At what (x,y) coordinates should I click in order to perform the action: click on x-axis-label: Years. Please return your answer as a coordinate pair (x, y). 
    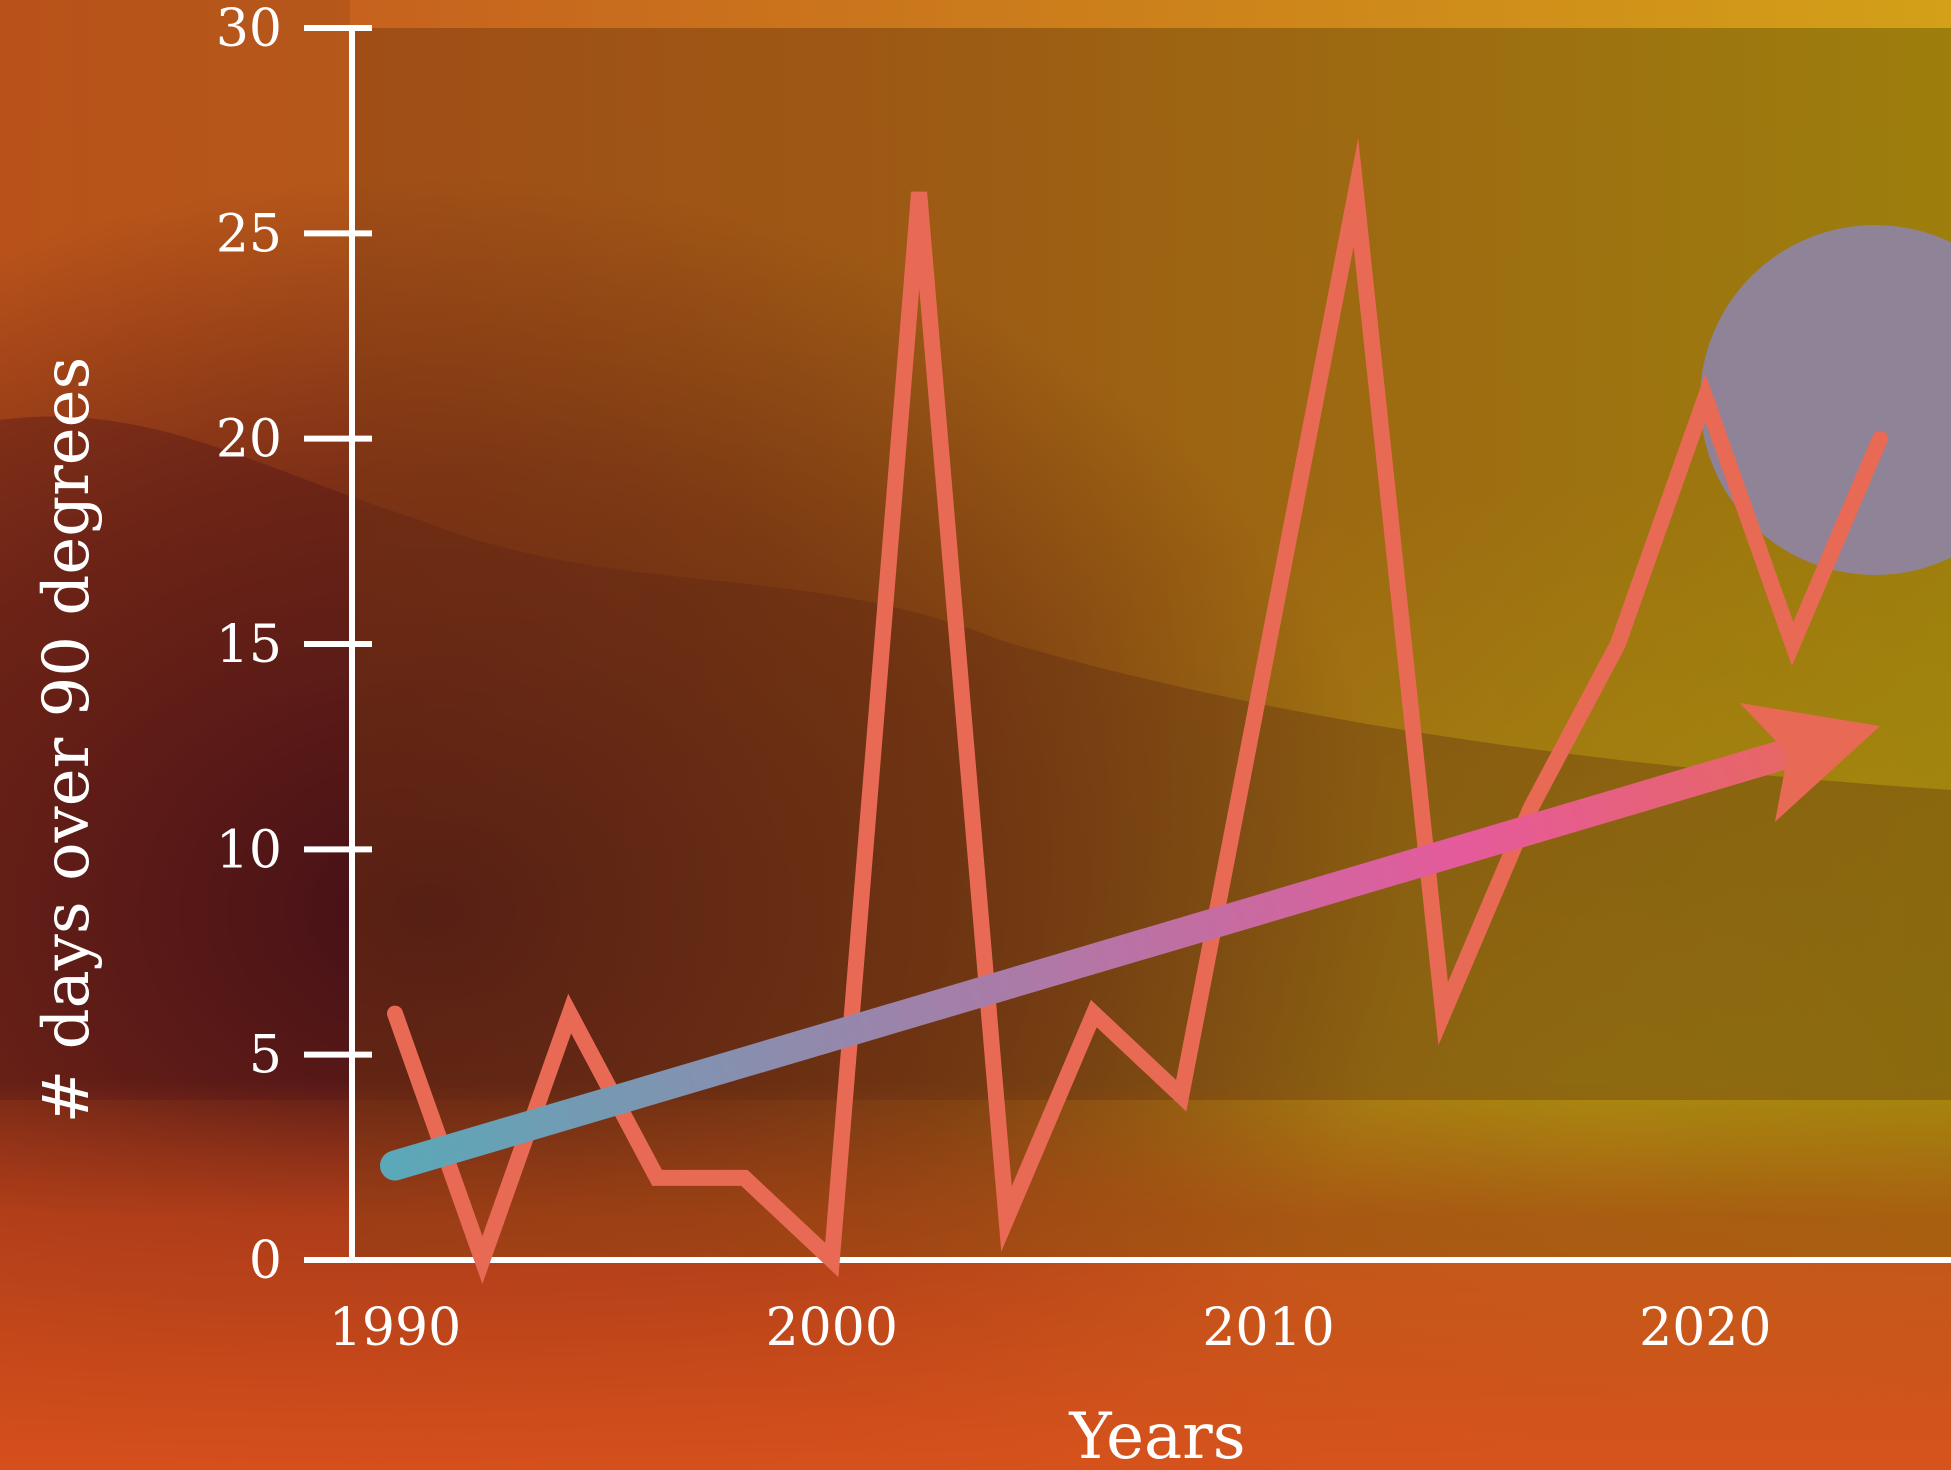
    Looking at the image, I should click on (1156, 1435).